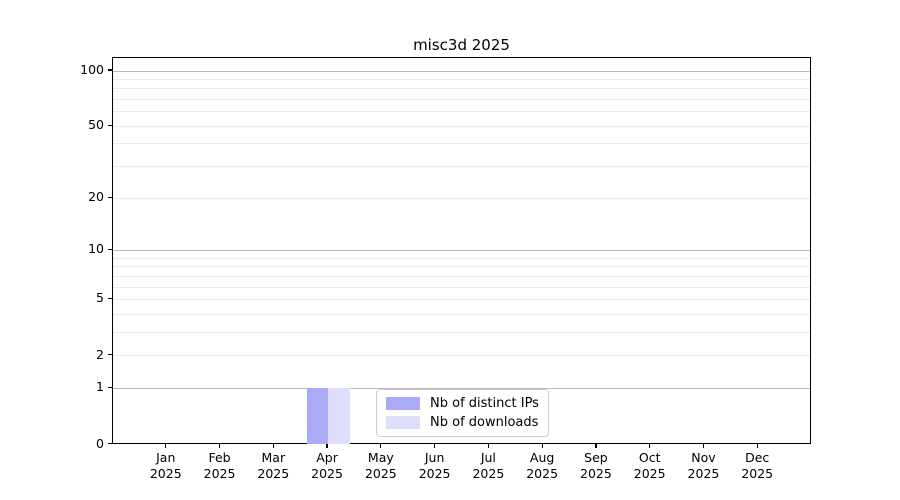 The height and width of the screenshot is (500, 900). I want to click on x-tick-label: Mar 2025, so click(273, 466).